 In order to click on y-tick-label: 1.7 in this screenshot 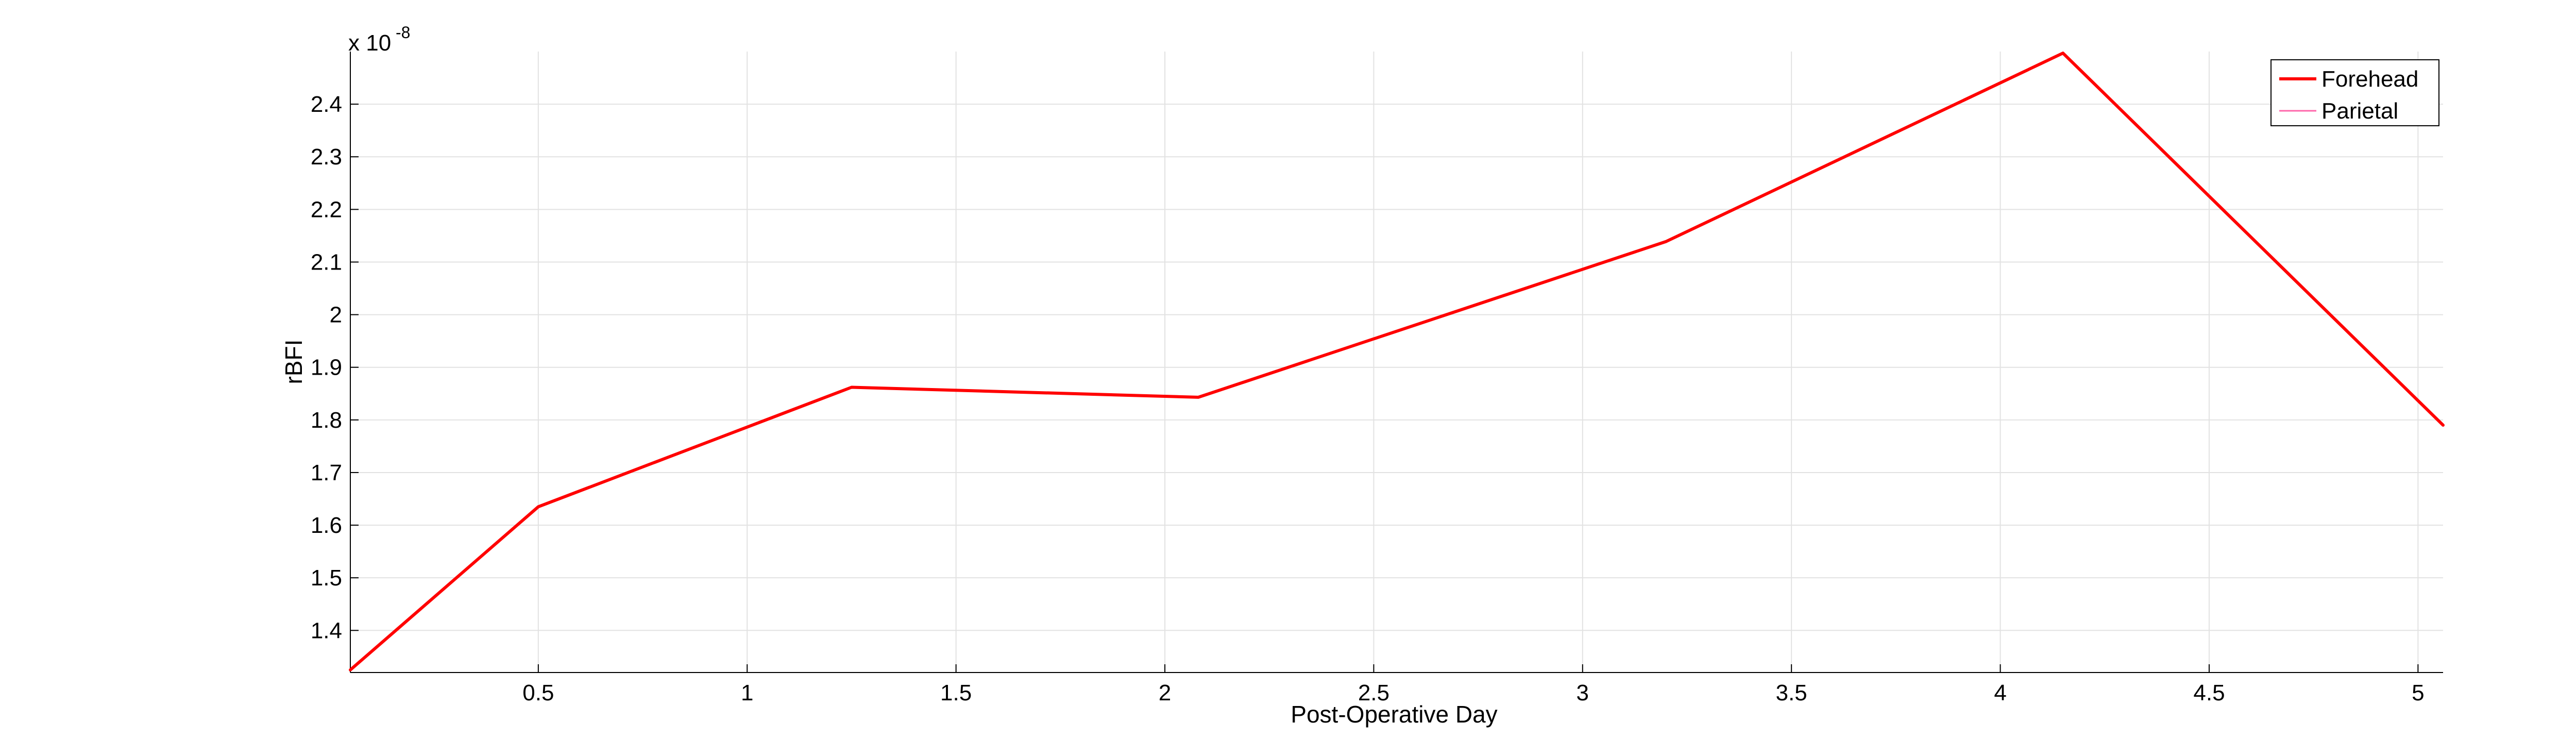, I will do `click(326, 472)`.